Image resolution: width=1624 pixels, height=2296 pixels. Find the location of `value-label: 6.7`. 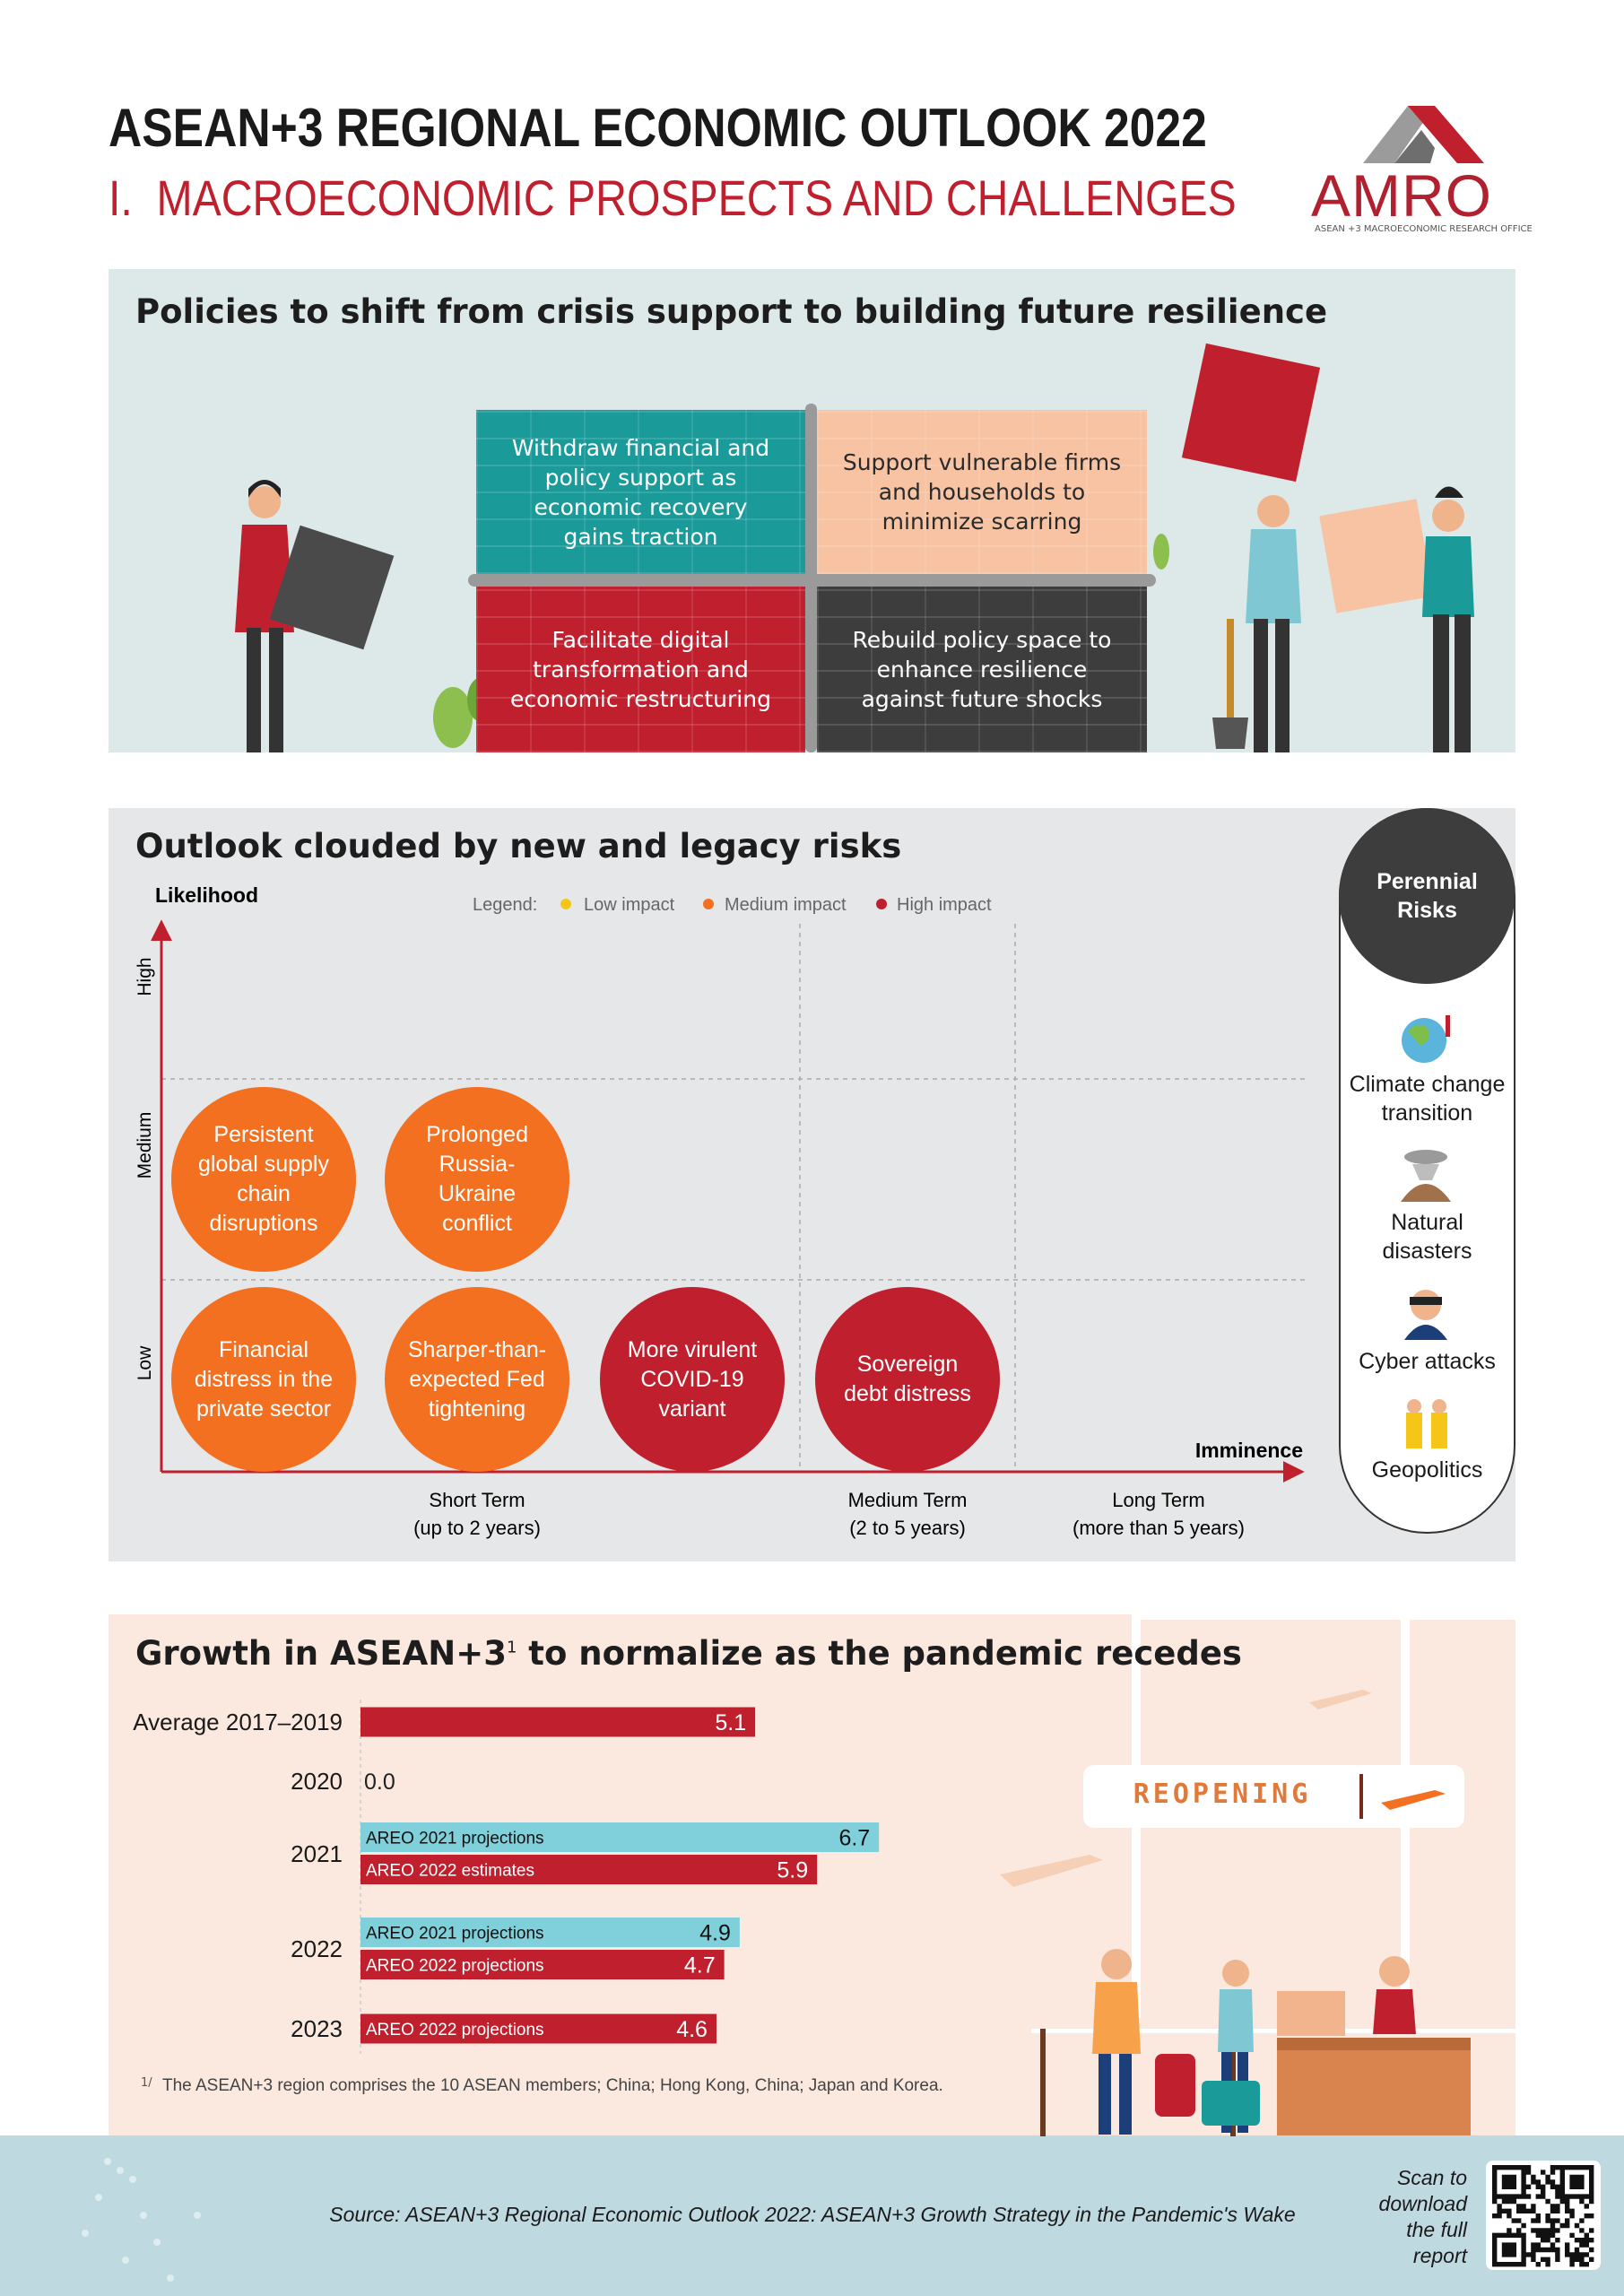

value-label: 6.7 is located at coordinates (854, 1838).